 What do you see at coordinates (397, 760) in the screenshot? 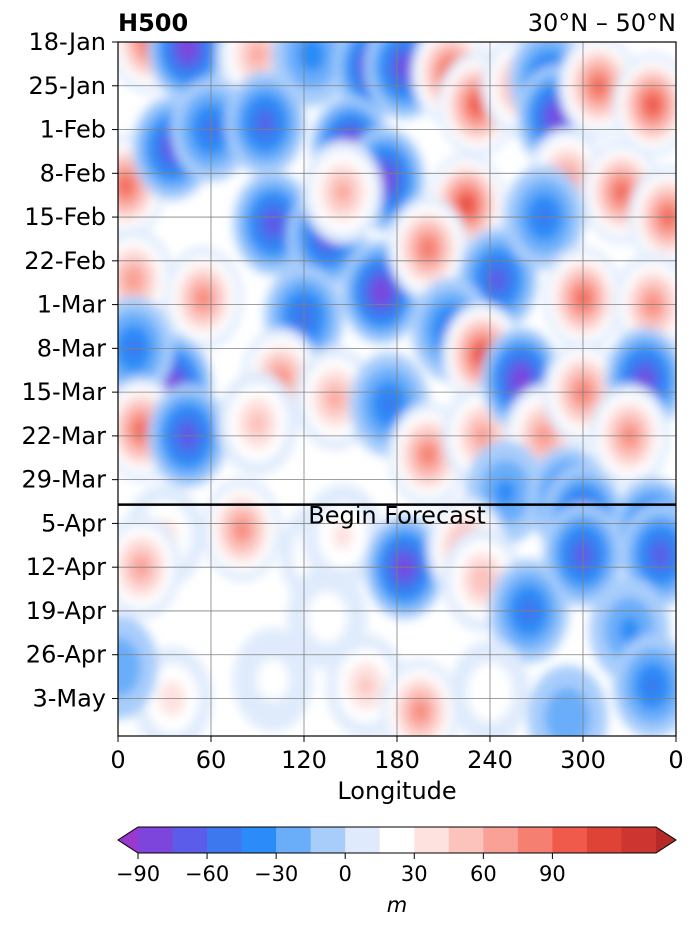
I see `x-tick-label: 180` at bounding box center [397, 760].